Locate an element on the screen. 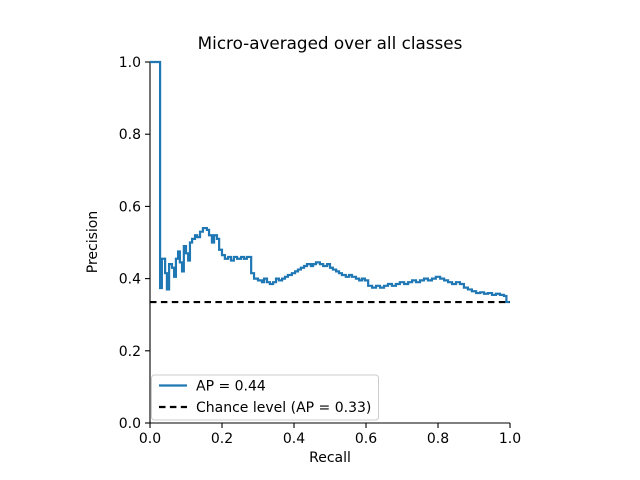  x-axis-label: Recall is located at coordinates (330, 458).